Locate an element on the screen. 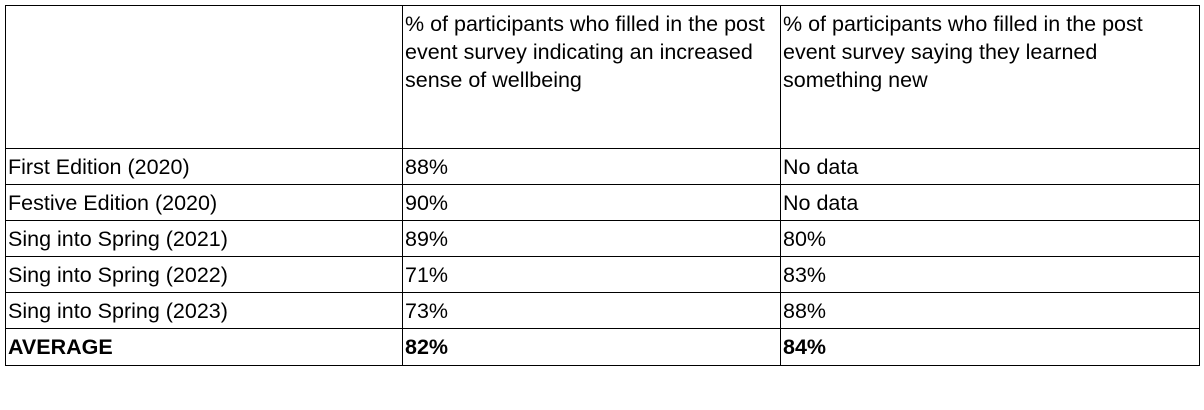 This screenshot has height=410, width=1204. table-row: Sing into Spring (2022) 71% 83% is located at coordinates (602, 274).